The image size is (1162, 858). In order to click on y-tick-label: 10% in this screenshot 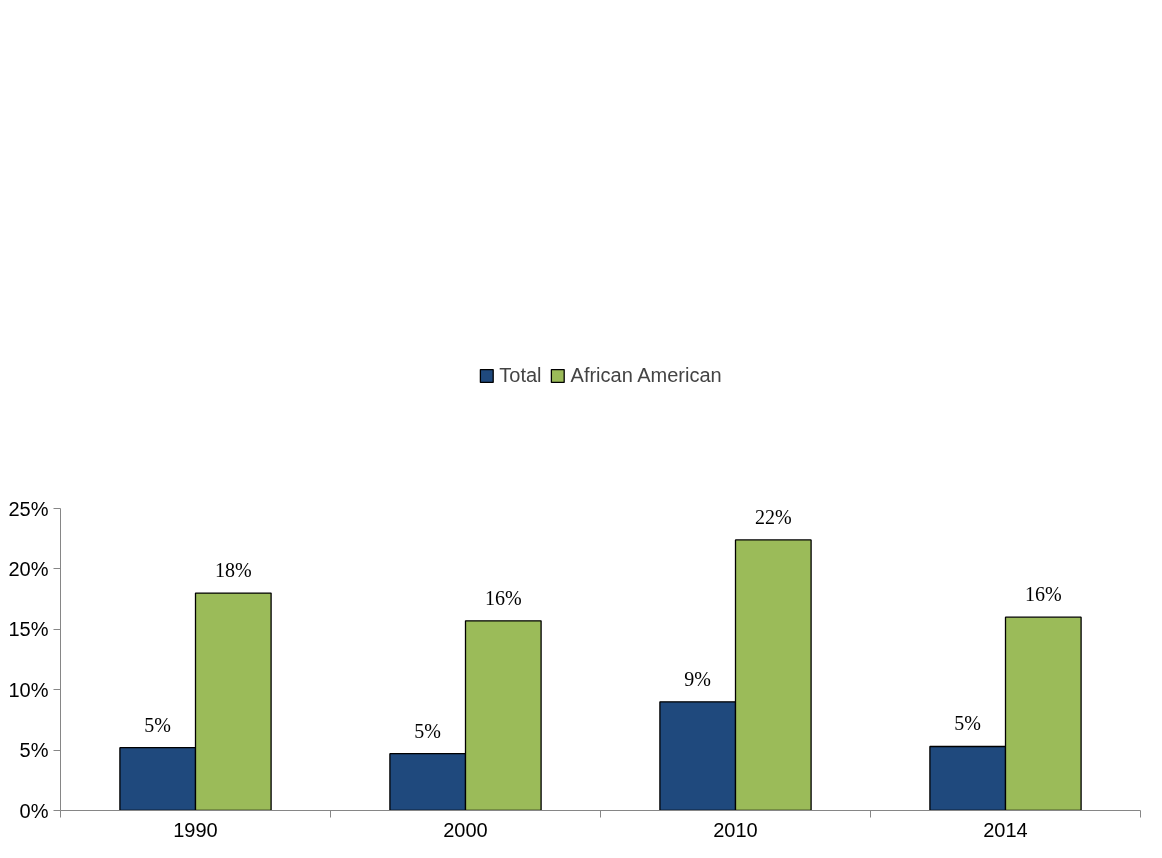, I will do `click(28, 689)`.